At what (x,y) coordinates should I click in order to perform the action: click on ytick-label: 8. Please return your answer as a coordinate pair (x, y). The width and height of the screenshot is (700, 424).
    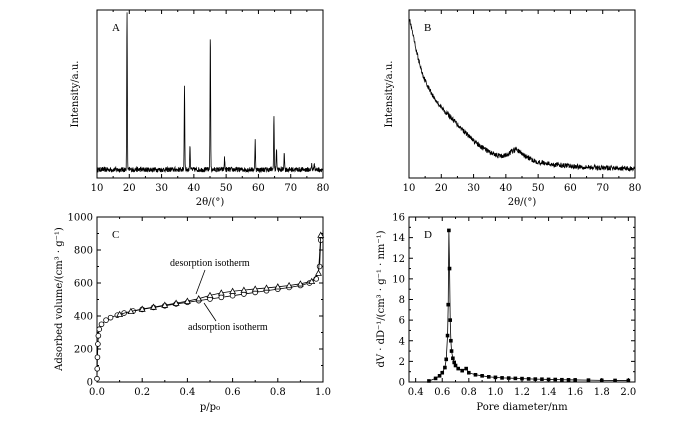
    Looking at the image, I should click on (402, 300).